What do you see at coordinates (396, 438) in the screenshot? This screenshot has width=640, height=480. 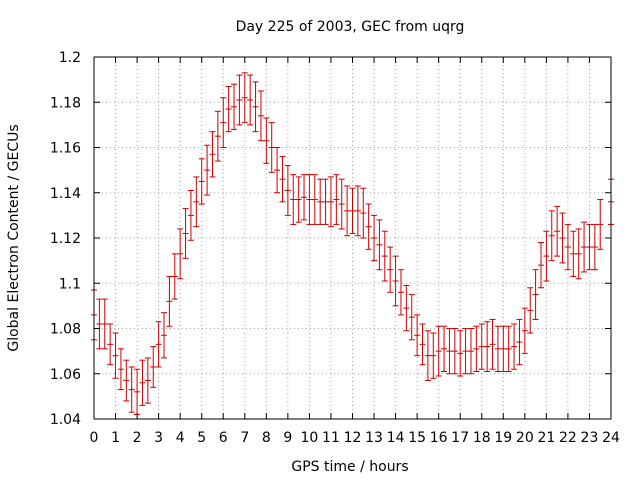 I see `x-tick-label: 14` at bounding box center [396, 438].